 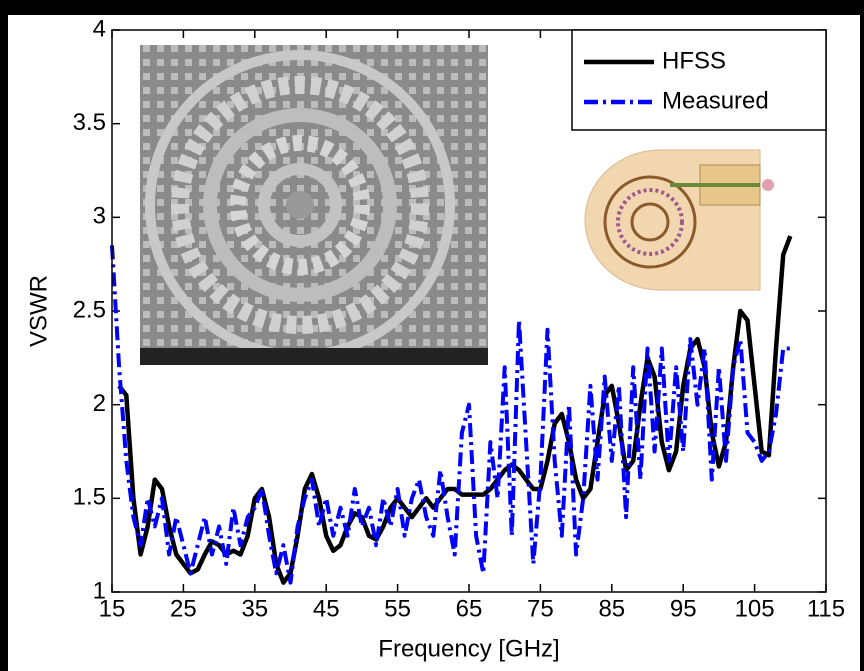 What do you see at coordinates (679, 220) in the screenshot?
I see `antenna-inset` at bounding box center [679, 220].